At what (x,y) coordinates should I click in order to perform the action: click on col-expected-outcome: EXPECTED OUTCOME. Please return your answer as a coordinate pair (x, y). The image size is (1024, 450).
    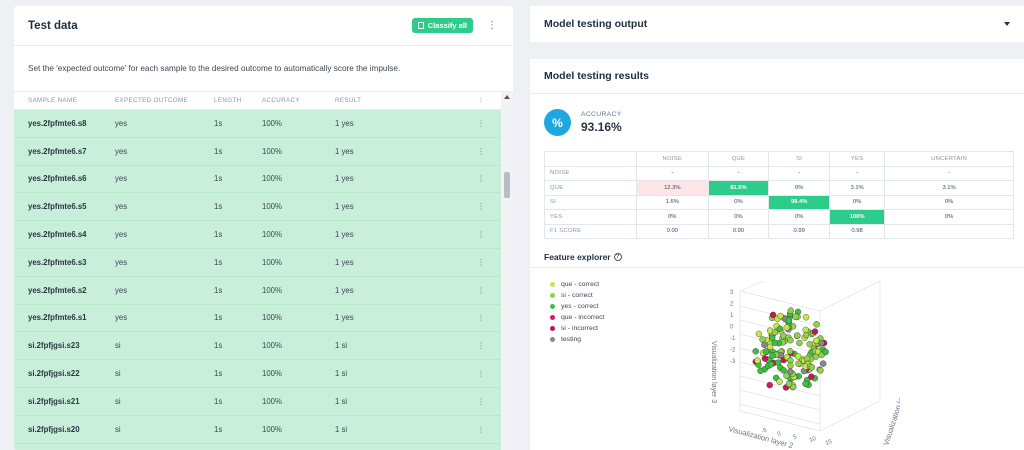
    Looking at the image, I should click on (152, 100).